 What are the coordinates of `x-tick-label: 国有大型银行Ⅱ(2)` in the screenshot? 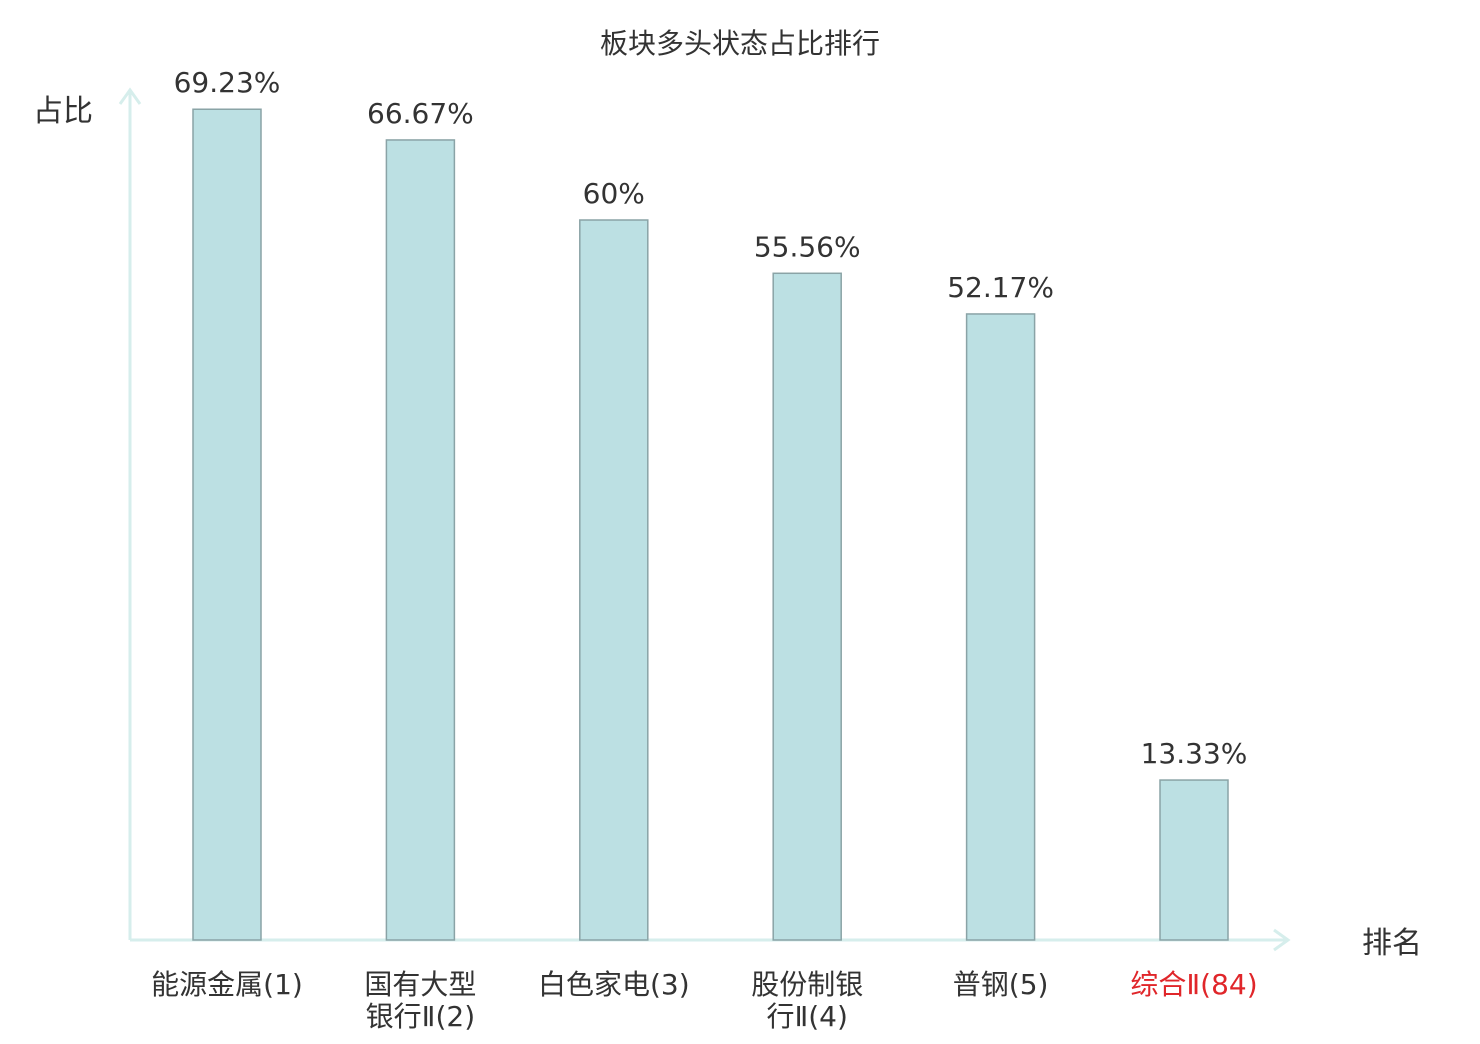 It's located at (420, 1000).